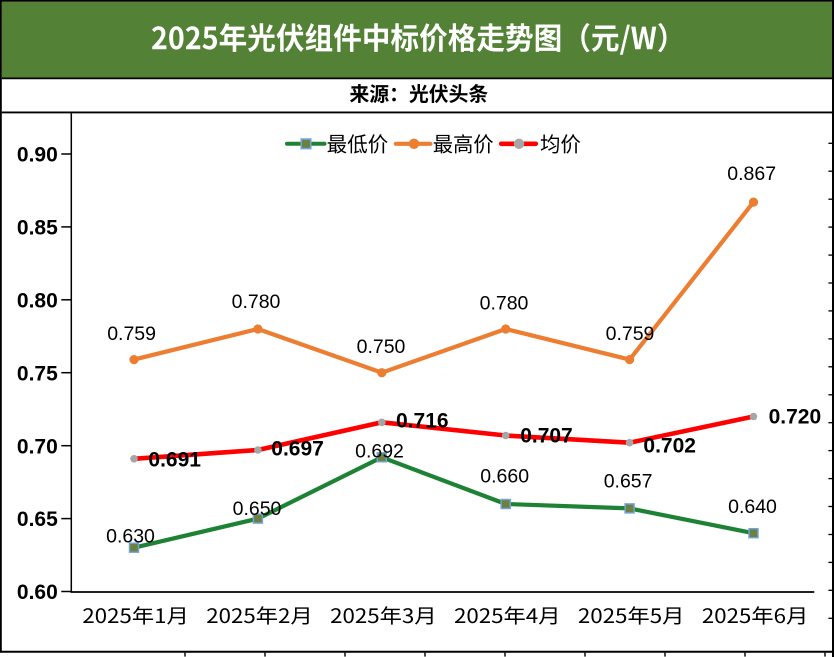 Image resolution: width=835 pixels, height=657 pixels. Describe the element at coordinates (37, 301) in the screenshot. I see `svg-text: 0.80` at that location.